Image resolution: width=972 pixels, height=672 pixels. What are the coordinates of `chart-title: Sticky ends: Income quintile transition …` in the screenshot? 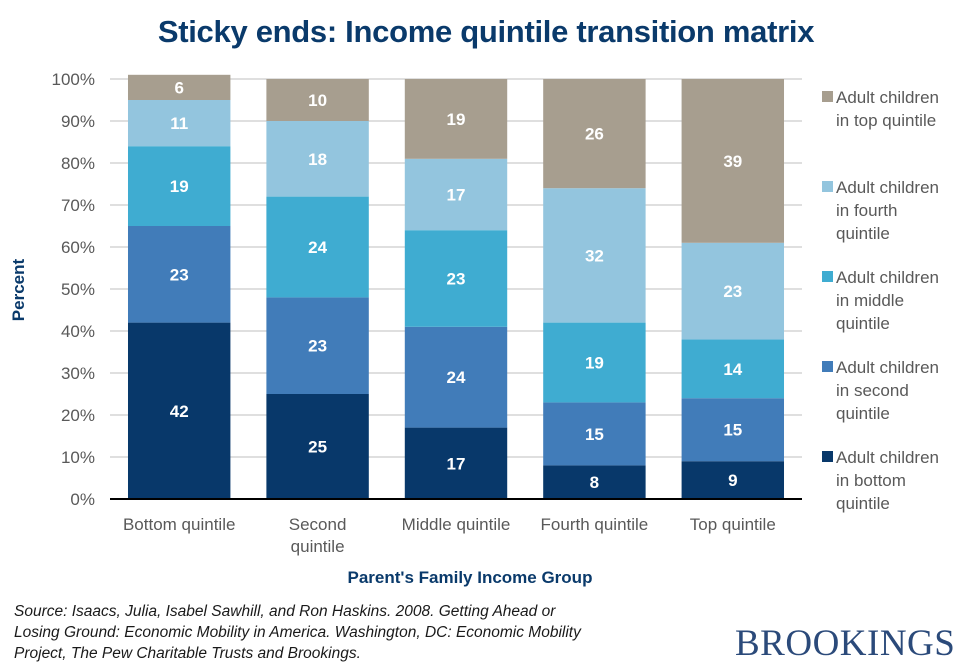 It's located at (486, 31).